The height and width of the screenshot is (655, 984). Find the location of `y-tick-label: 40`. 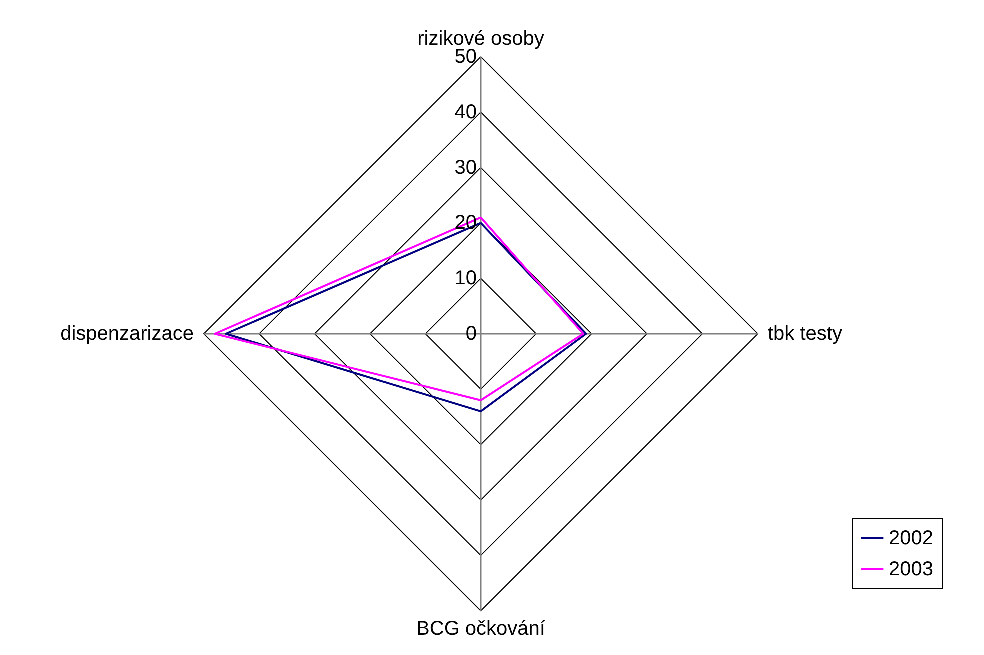

y-tick-label: 40 is located at coordinates (465, 112).